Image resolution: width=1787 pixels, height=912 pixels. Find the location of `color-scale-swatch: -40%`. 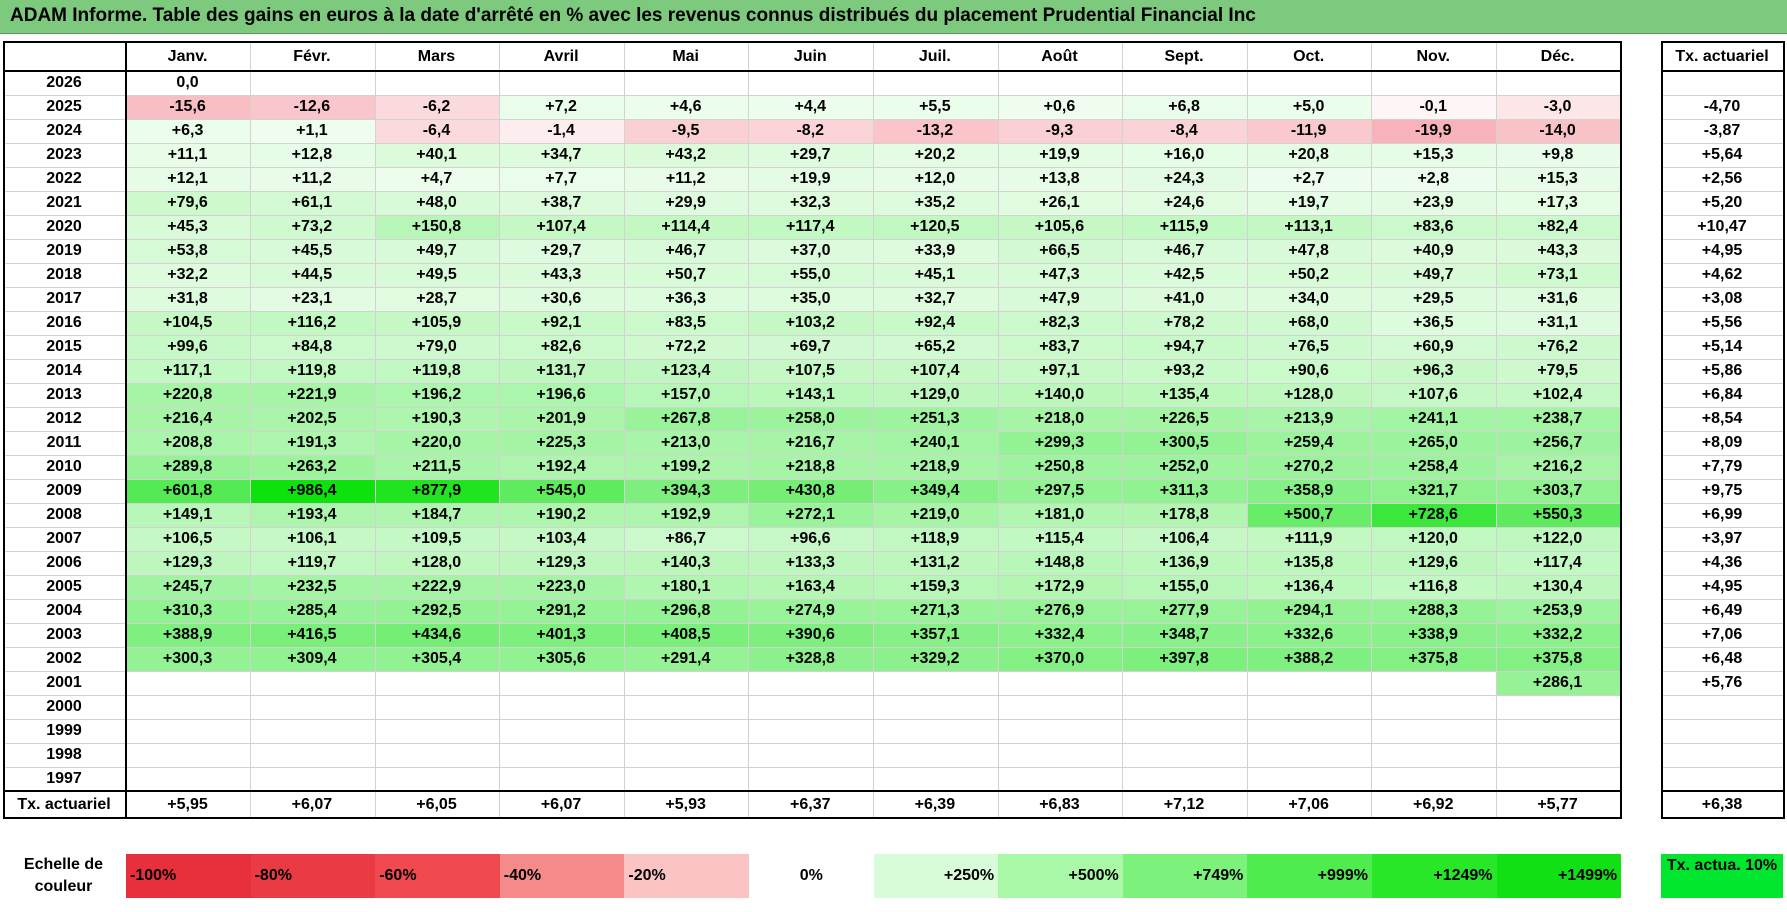

color-scale-swatch: -40% is located at coordinates (562, 876).